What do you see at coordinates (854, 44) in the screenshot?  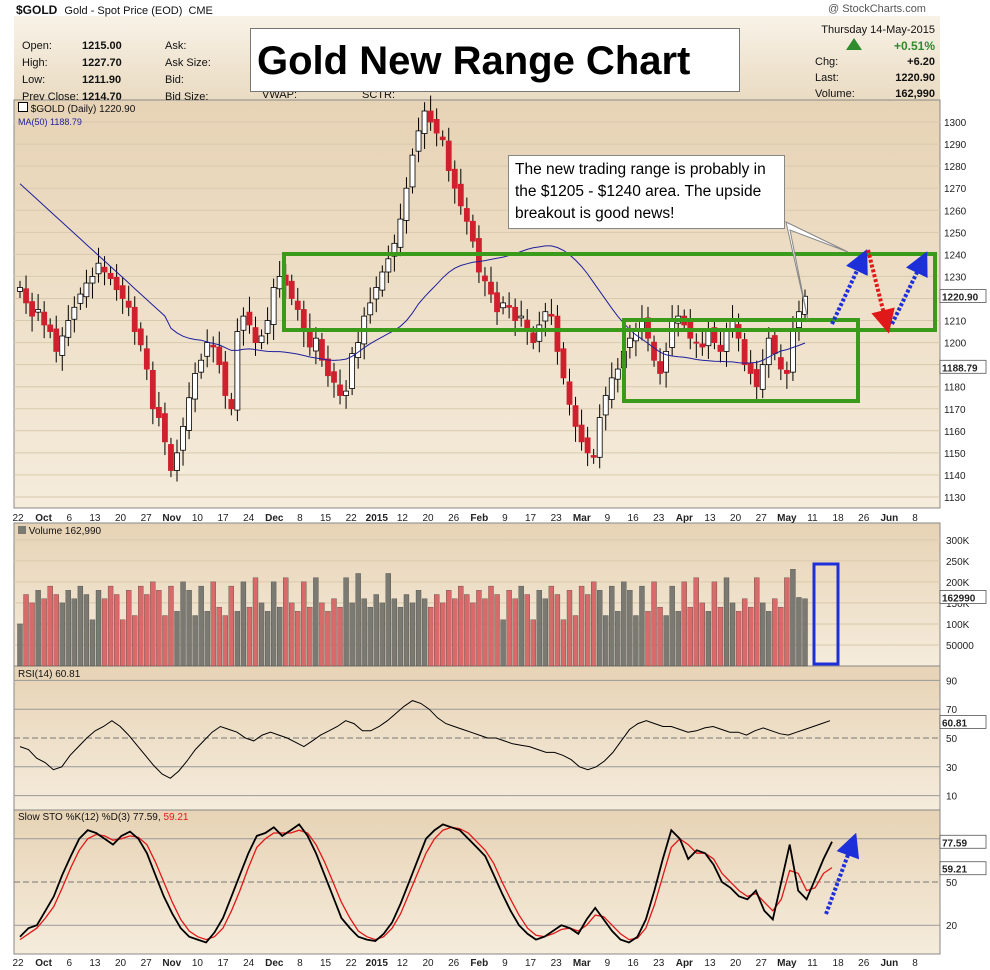 I see `up-triangle-icon` at bounding box center [854, 44].